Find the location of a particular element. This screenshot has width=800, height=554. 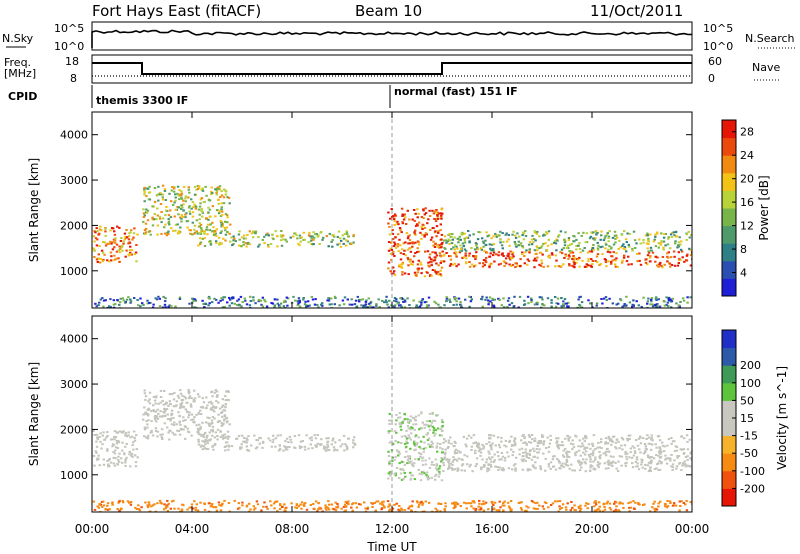

station-title: Fort Hays East (fitACF) is located at coordinates (176, 11).